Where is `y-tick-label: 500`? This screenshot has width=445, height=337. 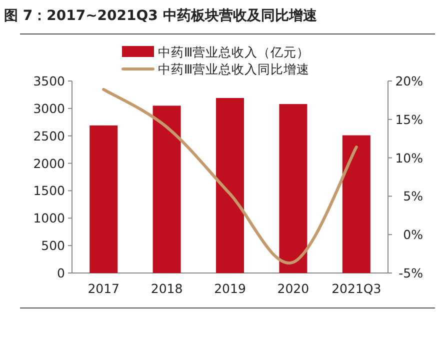
y-tick-label: 500 is located at coordinates (53, 246).